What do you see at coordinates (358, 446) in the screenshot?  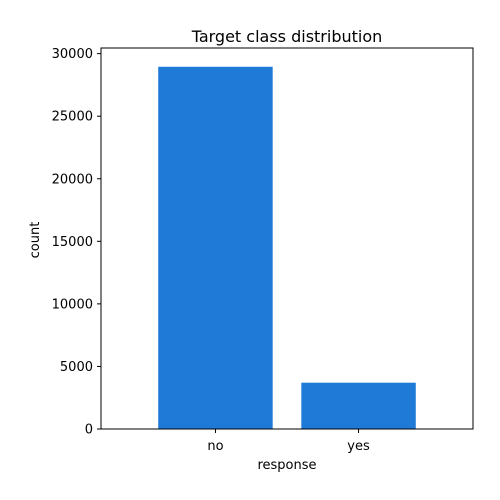 I see `x-tick-label: yes` at bounding box center [358, 446].